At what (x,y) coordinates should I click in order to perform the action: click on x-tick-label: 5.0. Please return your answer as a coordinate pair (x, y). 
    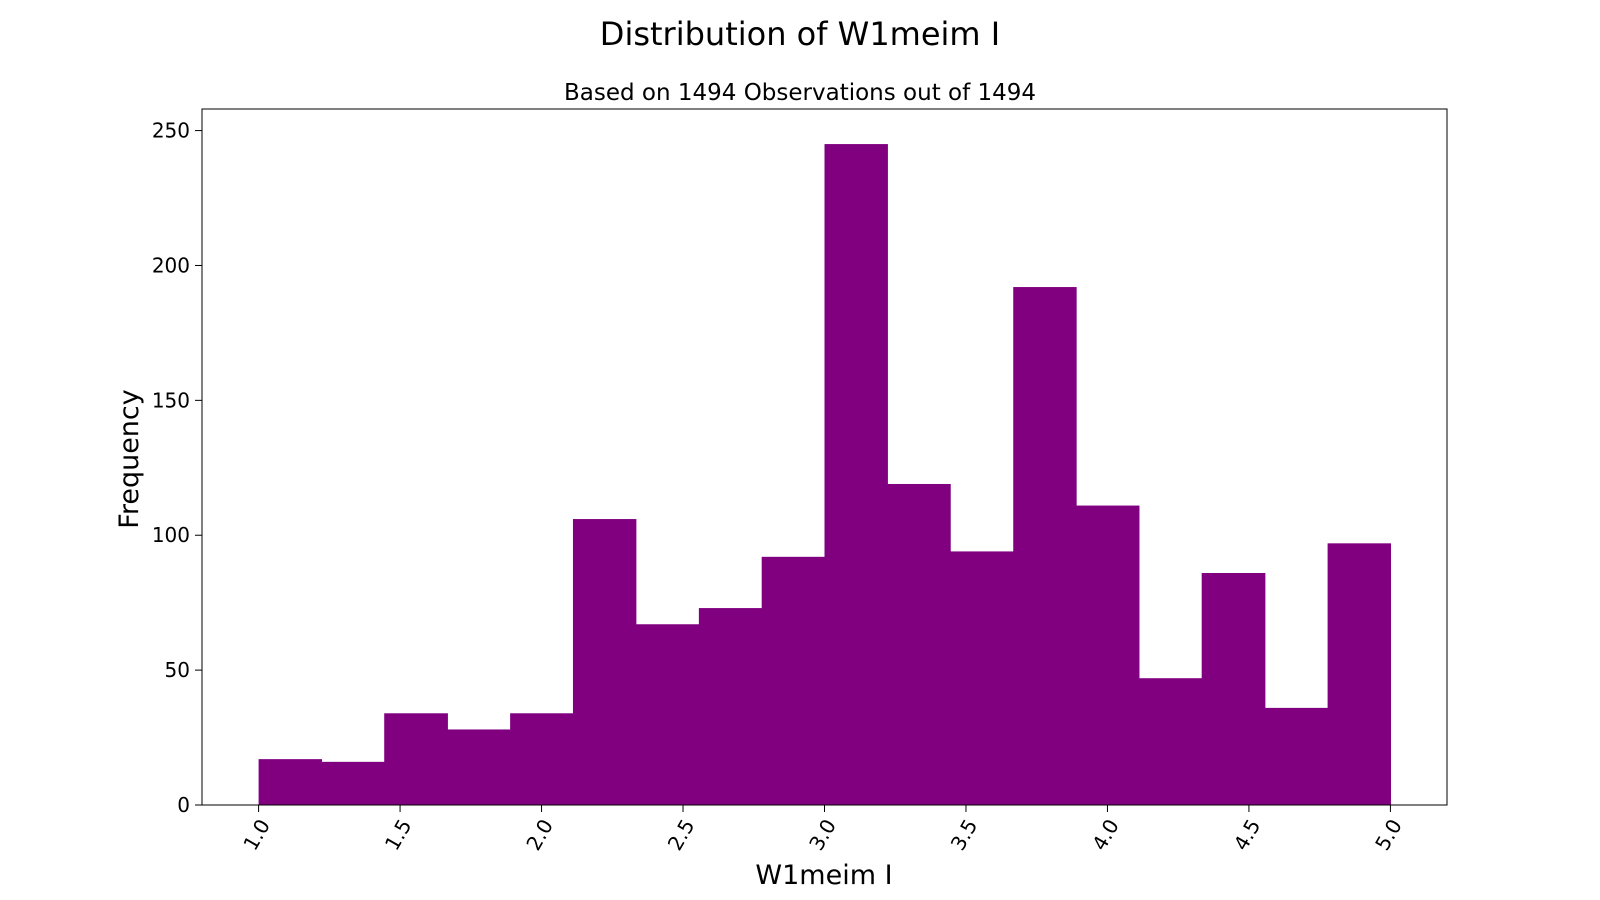
    Looking at the image, I should click on (1388, 835).